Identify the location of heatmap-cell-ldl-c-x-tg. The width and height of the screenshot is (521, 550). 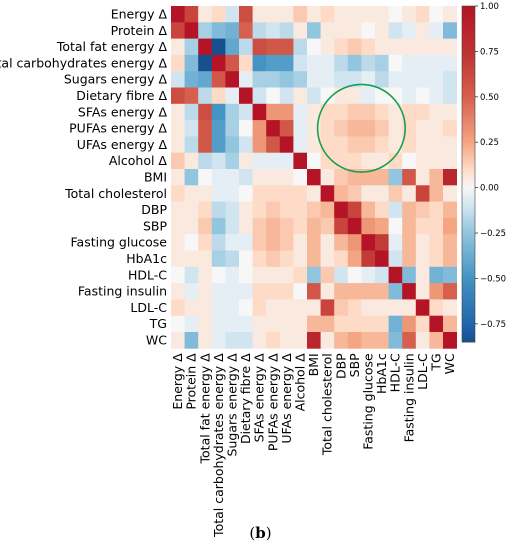
(436, 308).